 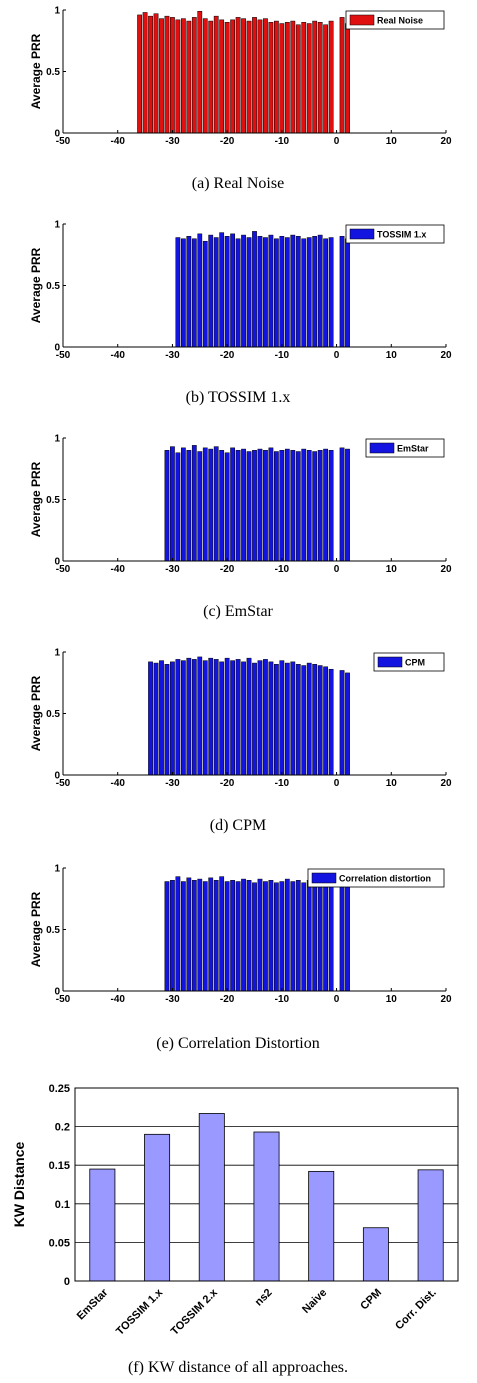 What do you see at coordinates (376, 878) in the screenshot?
I see `legend-box` at bounding box center [376, 878].